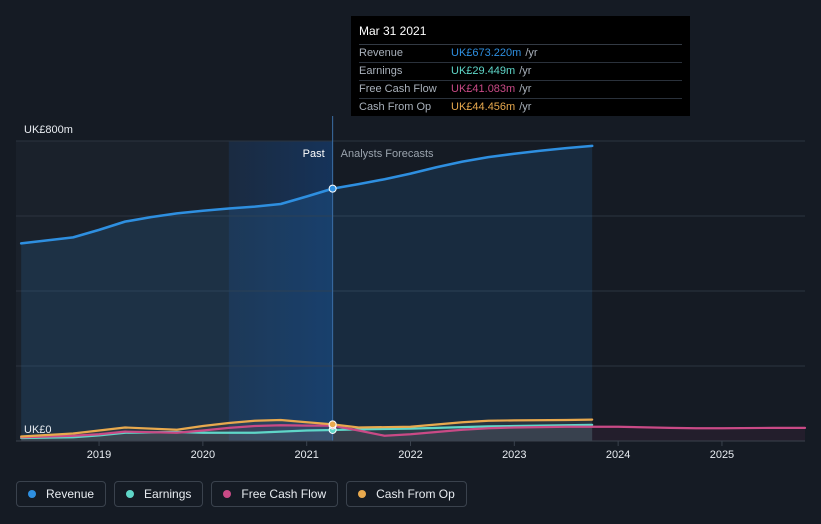 This screenshot has height=524, width=821. Describe the element at coordinates (483, 71) in the screenshot. I see `tooltip-series-value: UK£29.449m` at that location.